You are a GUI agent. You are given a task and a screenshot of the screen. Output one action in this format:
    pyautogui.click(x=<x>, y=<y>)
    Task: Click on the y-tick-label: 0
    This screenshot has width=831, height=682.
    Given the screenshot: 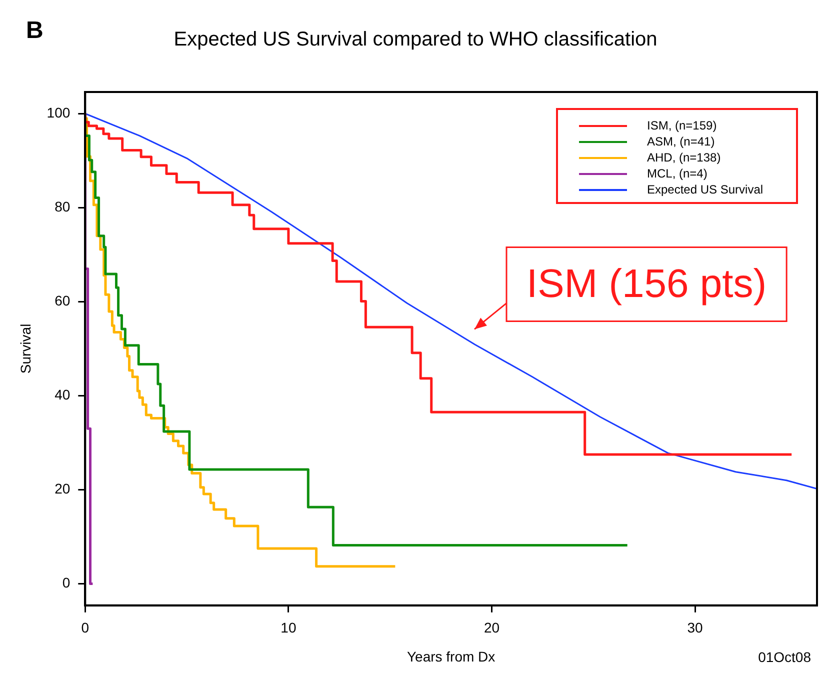 What is the action you would take?
    pyautogui.click(x=66, y=582)
    